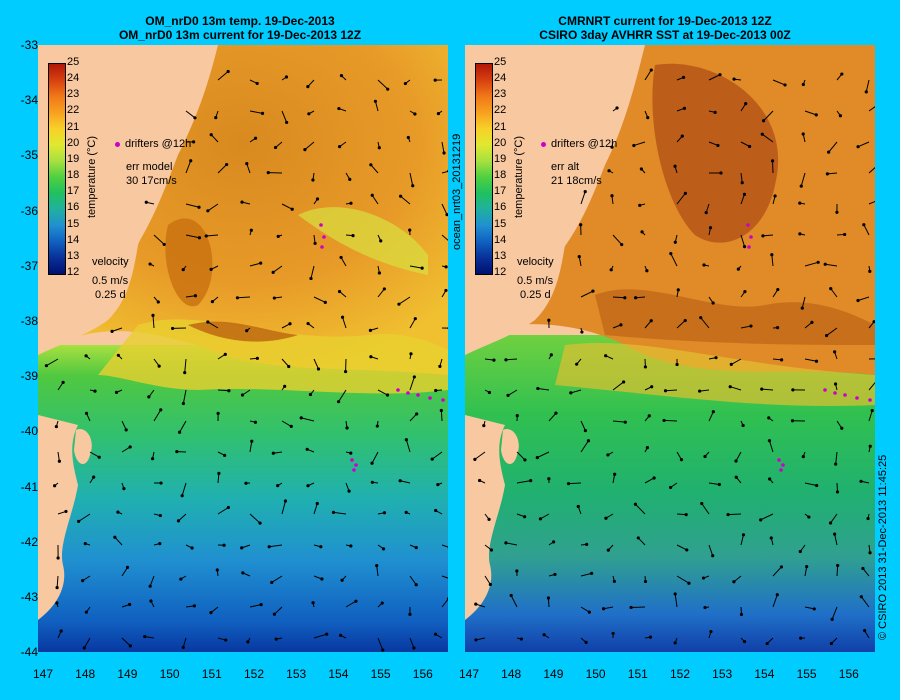  Describe the element at coordinates (883, 547) in the screenshot. I see `copyright-timestamp-label: © CSIRO 2013 31-Dec-2013 11:45:25` at that location.